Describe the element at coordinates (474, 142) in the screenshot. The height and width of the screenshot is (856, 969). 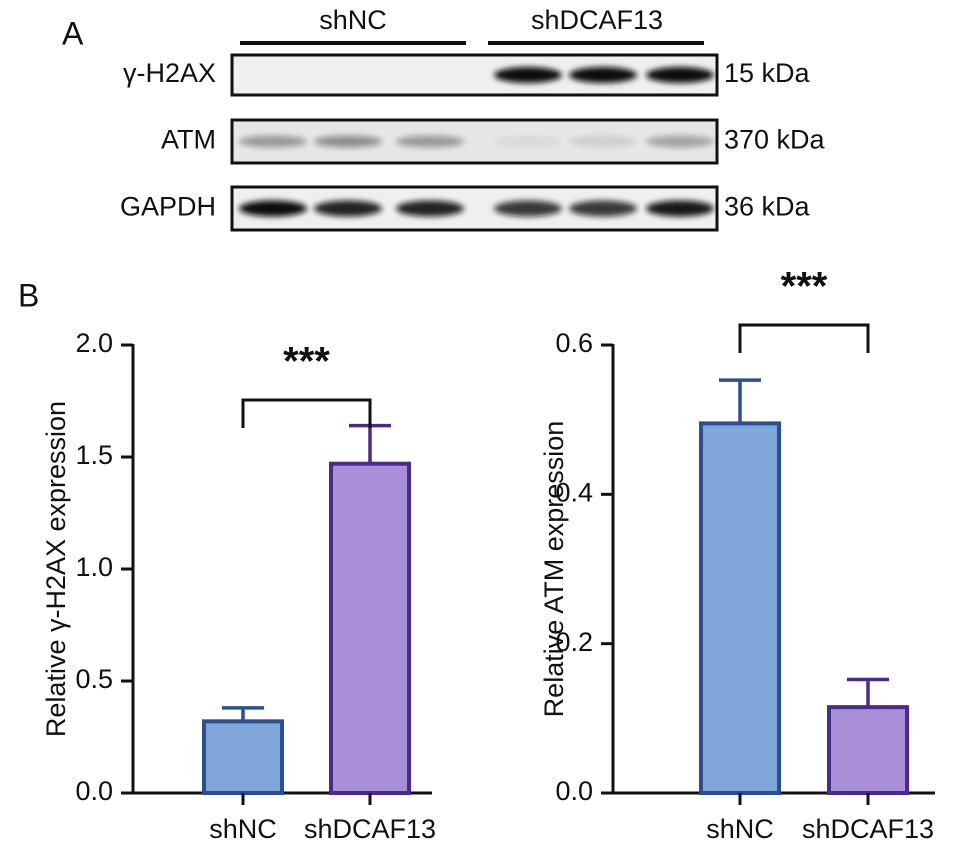
I see `blot` at that location.